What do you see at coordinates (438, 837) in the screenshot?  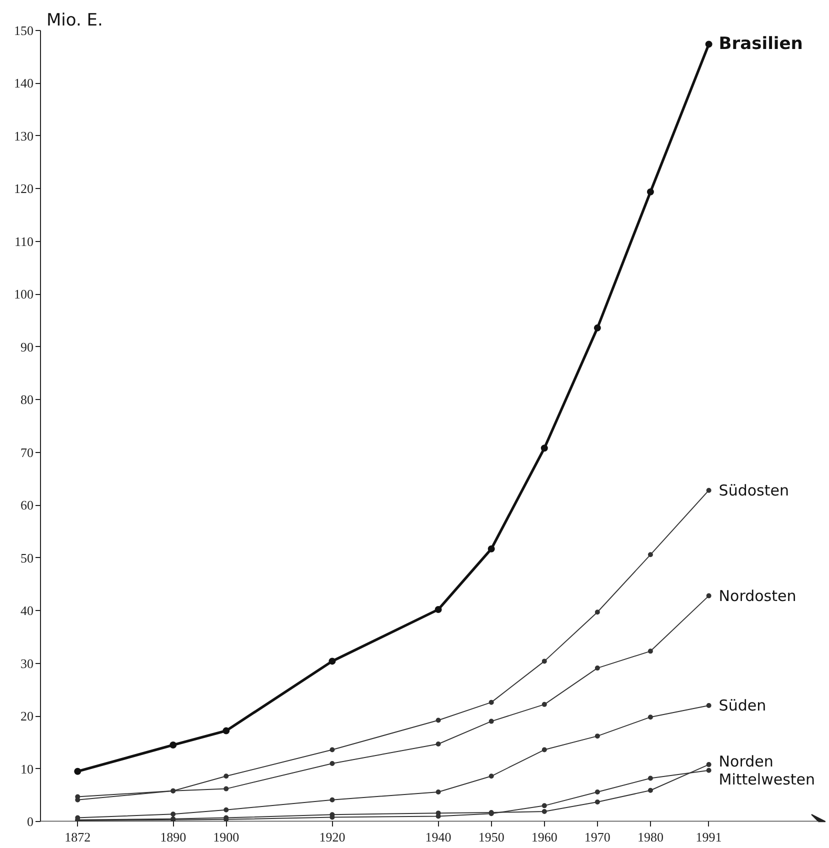 I see `x-tick-label: 1940` at bounding box center [438, 837].